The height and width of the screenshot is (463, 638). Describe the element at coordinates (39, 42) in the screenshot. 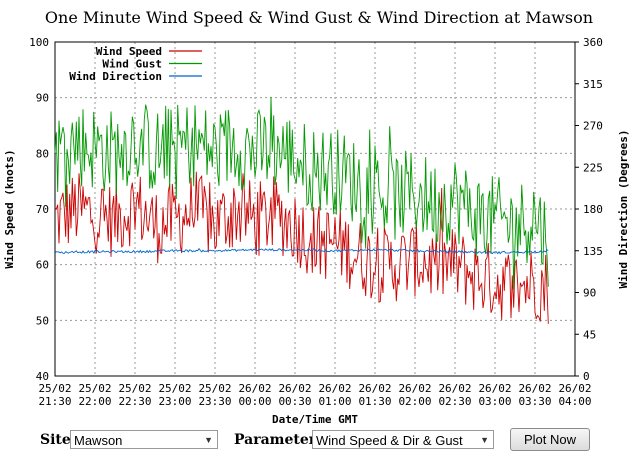

I see `y-tick-label: 100` at that location.